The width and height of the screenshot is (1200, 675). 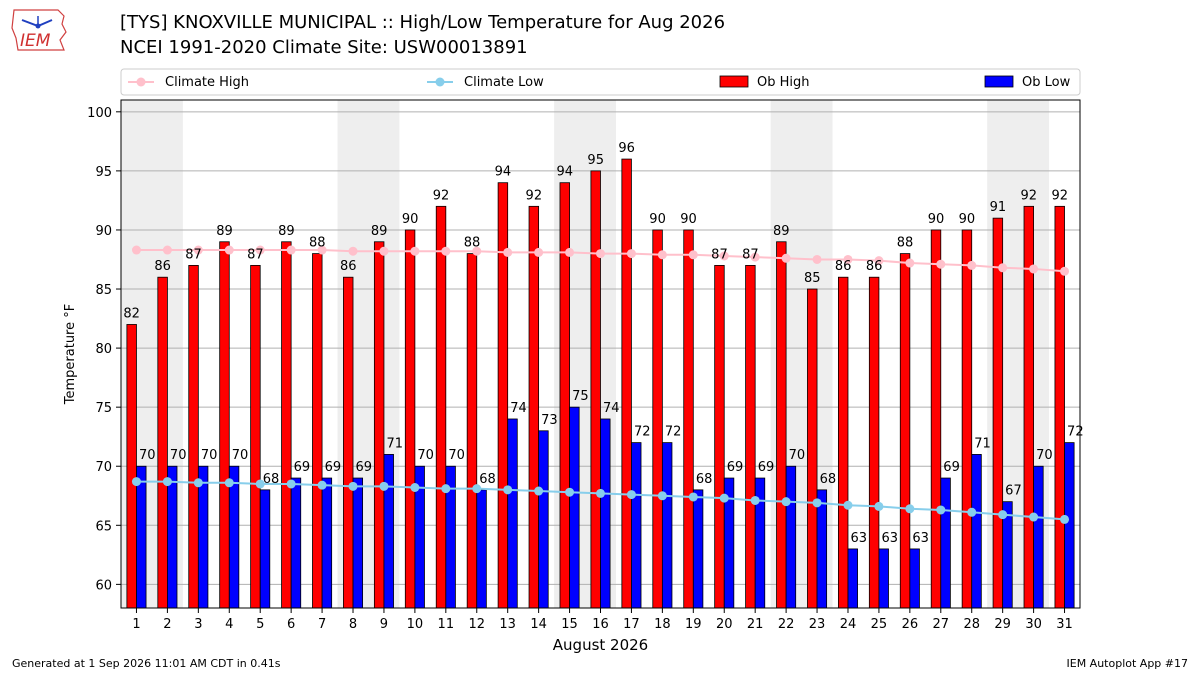 I want to click on x-tick-label: 13, so click(x=507, y=624).